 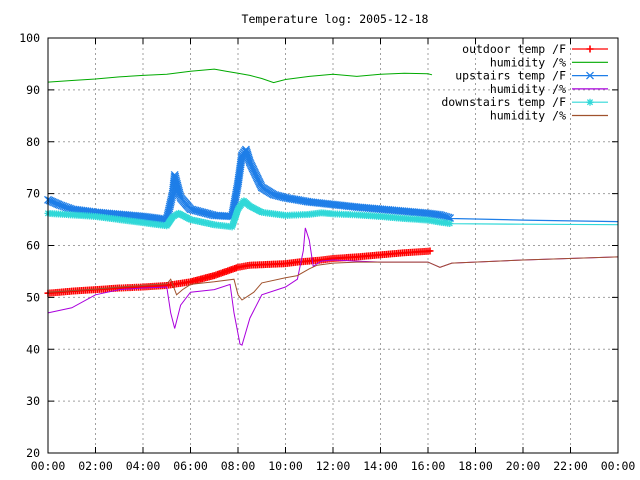 What do you see at coordinates (33, 90) in the screenshot?
I see `y-tick-label: 90` at bounding box center [33, 90].